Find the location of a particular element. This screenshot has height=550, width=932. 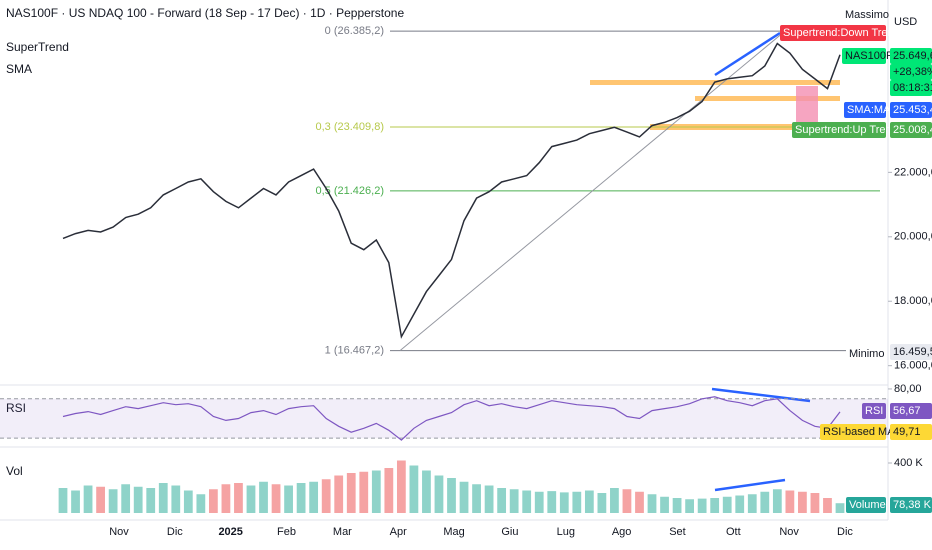

indicator-label: SMA is located at coordinates (19, 69).